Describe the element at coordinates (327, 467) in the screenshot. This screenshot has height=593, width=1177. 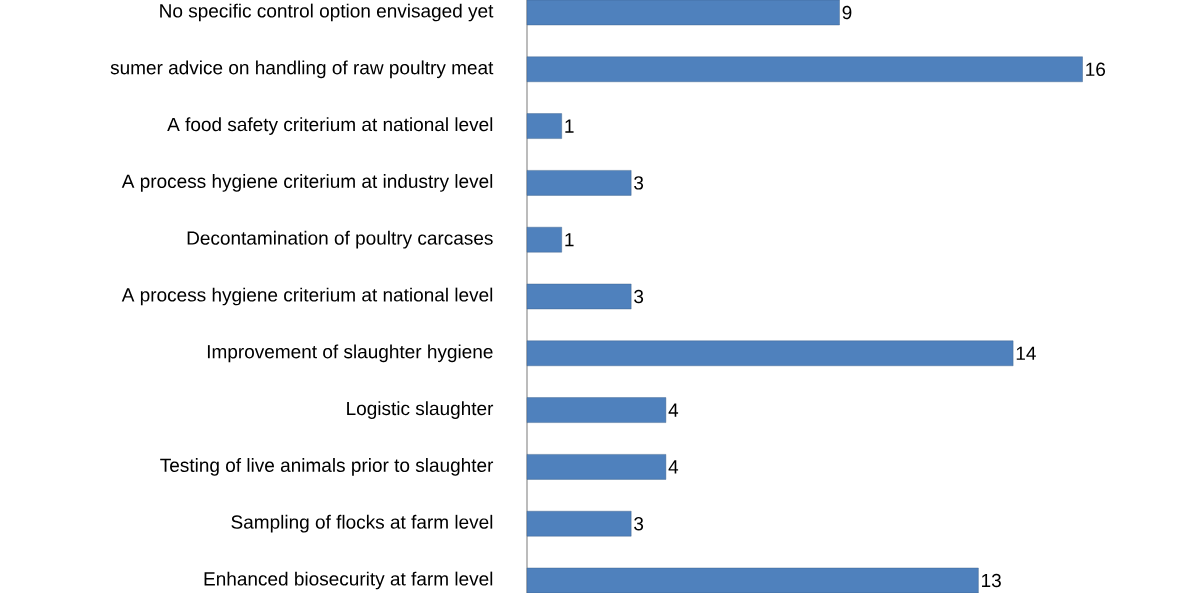
I see `y-tick-label: Testing of live animals prior to slaughter` at that location.